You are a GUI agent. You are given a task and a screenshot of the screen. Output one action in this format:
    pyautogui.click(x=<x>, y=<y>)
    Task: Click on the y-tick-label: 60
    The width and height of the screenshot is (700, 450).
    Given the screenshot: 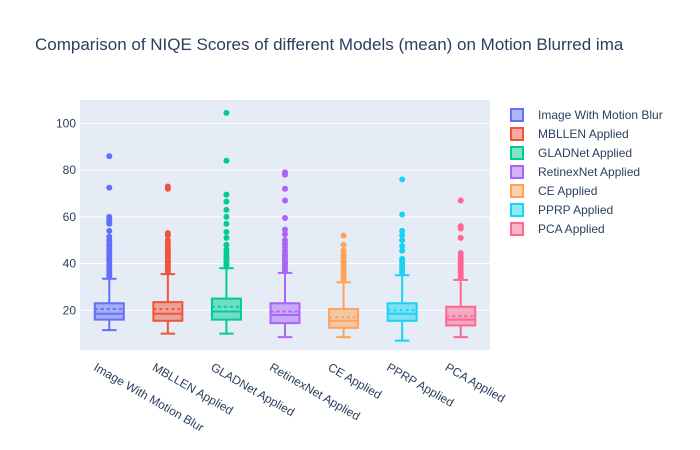 What is the action you would take?
    pyautogui.click(x=70, y=217)
    